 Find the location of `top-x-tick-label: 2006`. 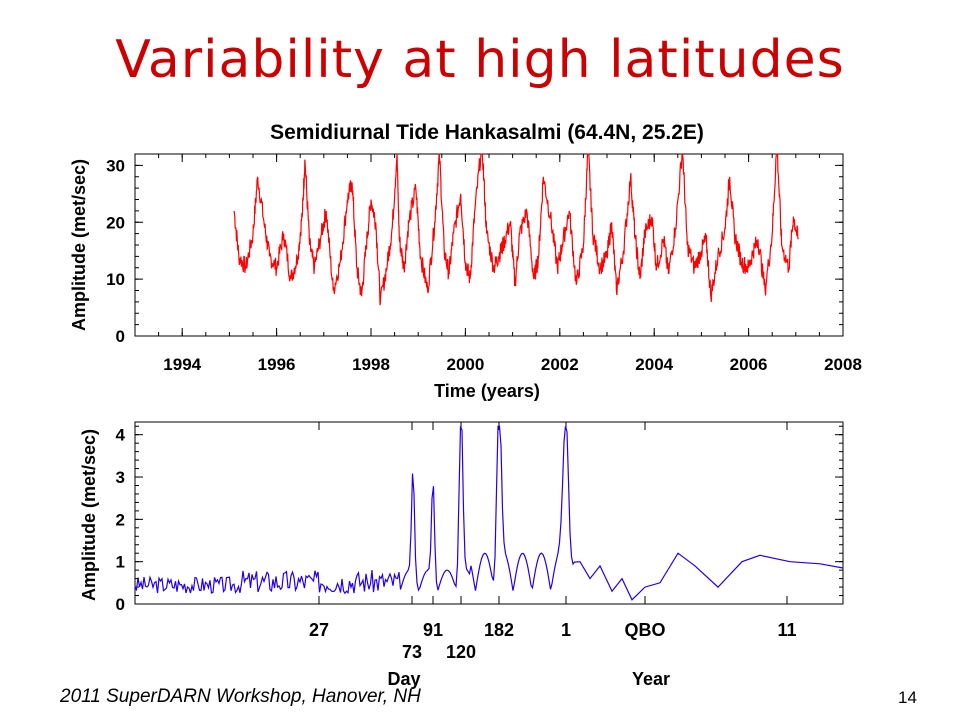

top-x-tick-label: 2006 is located at coordinates (749, 364).